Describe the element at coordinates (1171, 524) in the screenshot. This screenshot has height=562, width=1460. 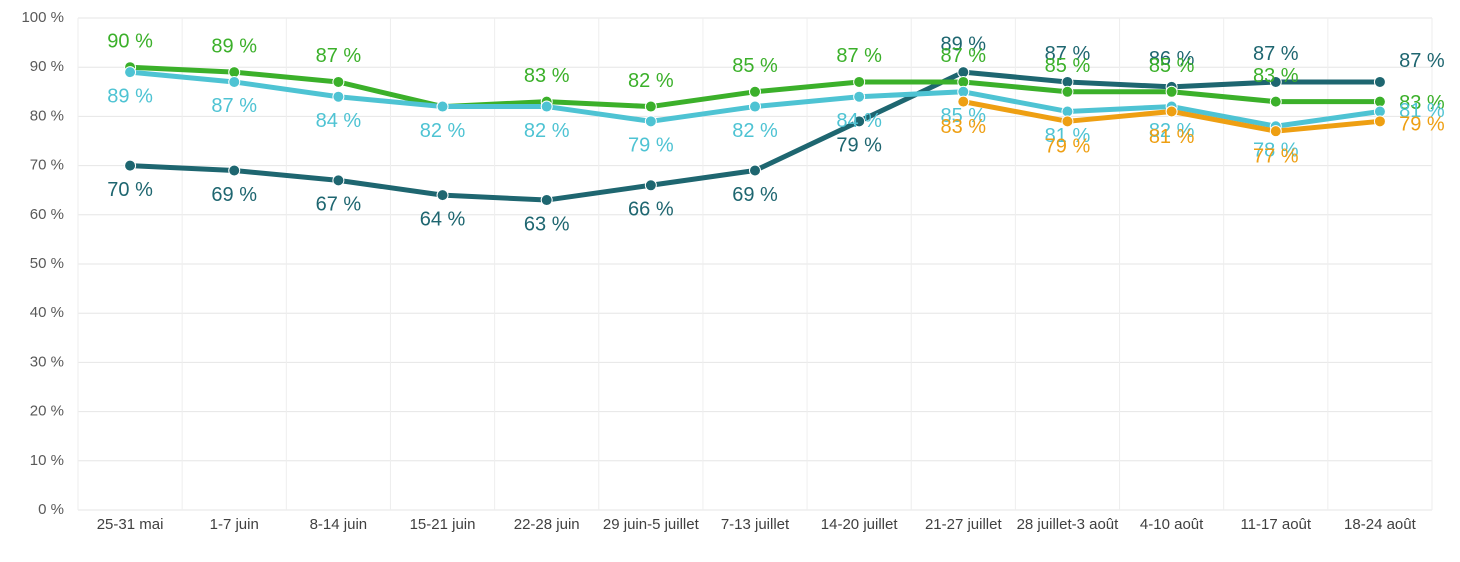
I see `x-tick-label: 4-10 août` at that location.